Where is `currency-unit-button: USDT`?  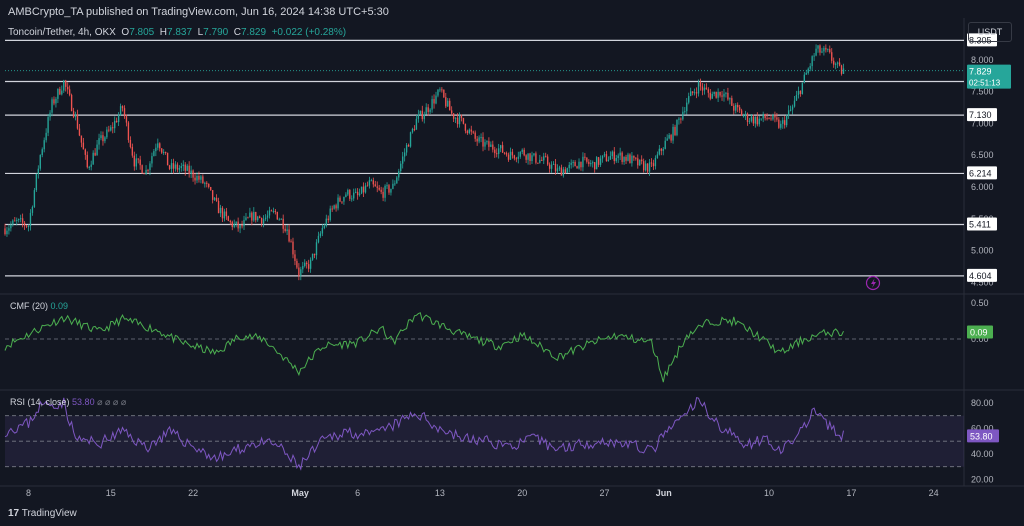 currency-unit-button: USDT is located at coordinates (990, 32).